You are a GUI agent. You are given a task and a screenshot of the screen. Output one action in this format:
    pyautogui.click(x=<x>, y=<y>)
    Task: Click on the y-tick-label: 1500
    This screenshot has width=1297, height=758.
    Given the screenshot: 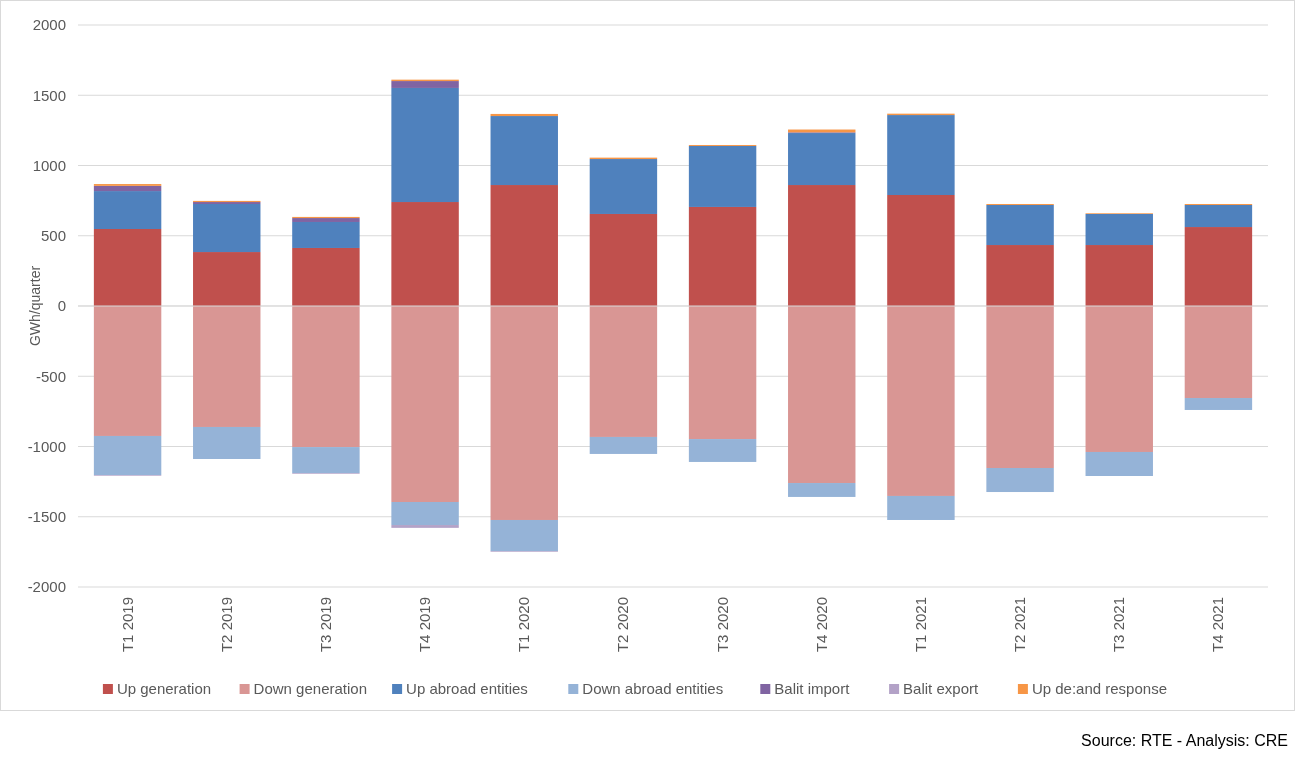 What is the action you would take?
    pyautogui.click(x=49, y=95)
    